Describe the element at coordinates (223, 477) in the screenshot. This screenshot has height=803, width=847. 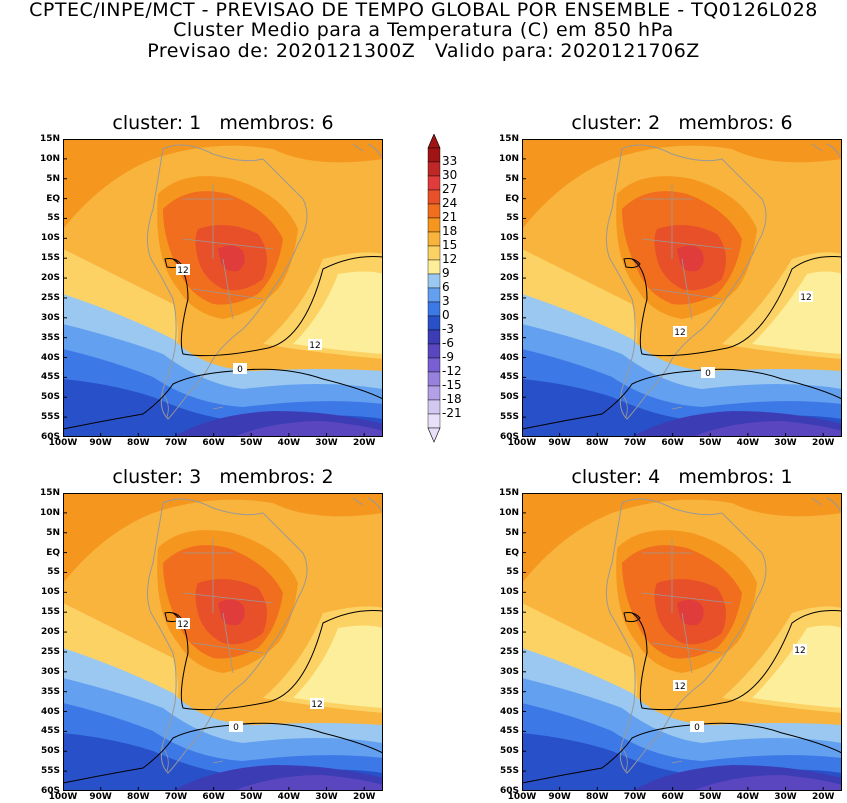
I see `panel-3-title: cluster: 3 membros: 2` at that location.